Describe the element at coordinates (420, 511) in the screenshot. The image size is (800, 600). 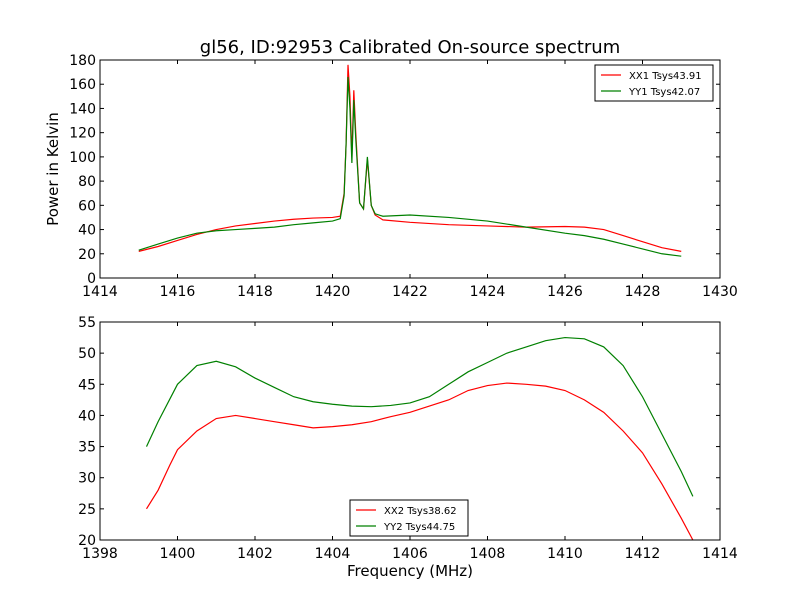
I see `legend-label: XX2 Tsys38.62` at that location.